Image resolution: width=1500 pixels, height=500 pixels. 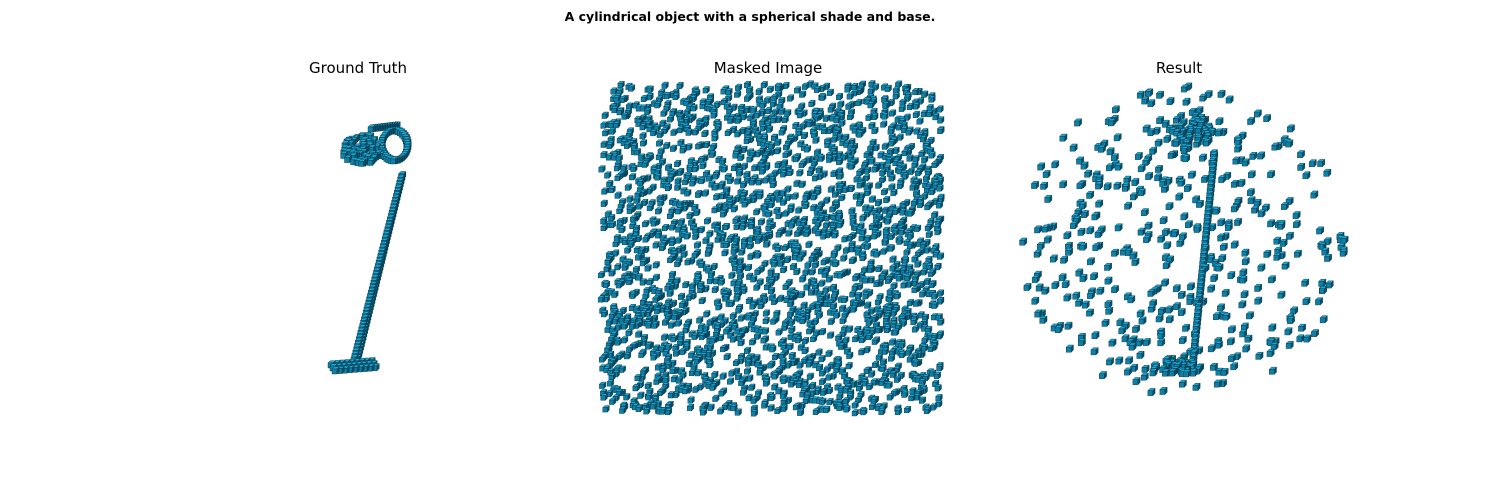 I want to click on ground-truth-voxel-plot, so click(x=369, y=248).